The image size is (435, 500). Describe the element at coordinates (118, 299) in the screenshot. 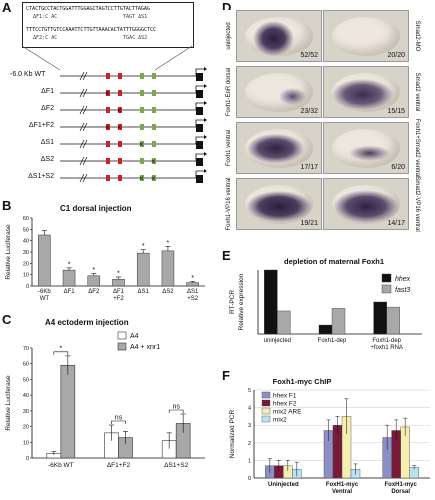

I see `x-tick-label: +F2` at that location.